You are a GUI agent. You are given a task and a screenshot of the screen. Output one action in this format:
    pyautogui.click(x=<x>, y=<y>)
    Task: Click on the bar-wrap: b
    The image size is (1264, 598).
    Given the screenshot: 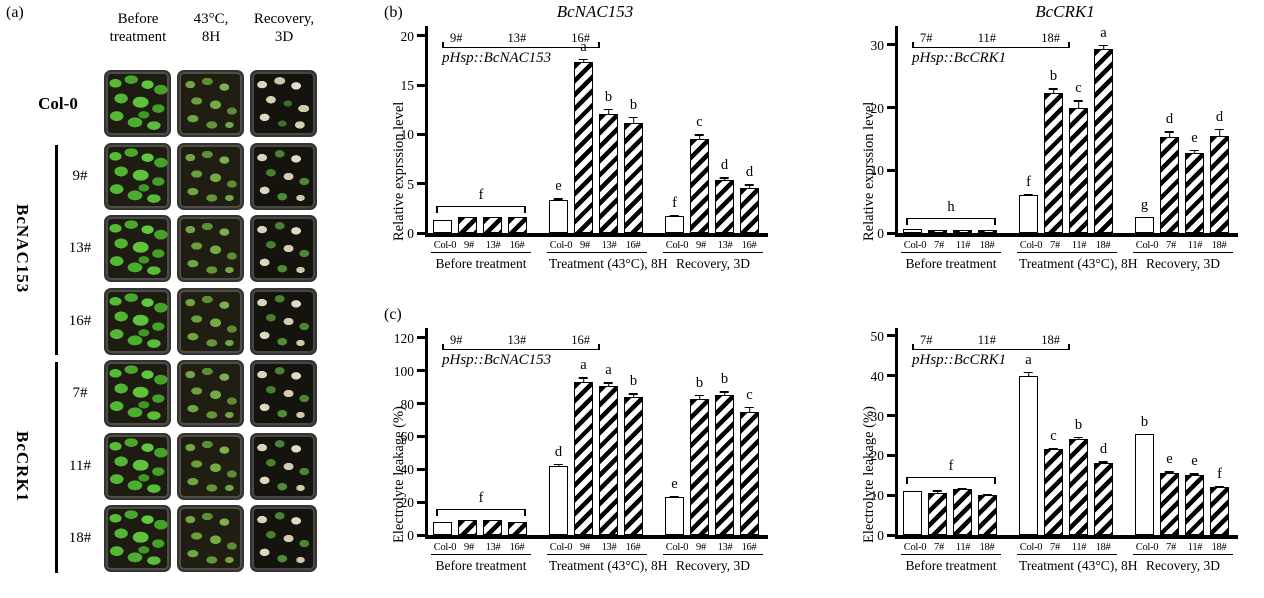 What is the action you would take?
    pyautogui.click(x=1078, y=476)
    